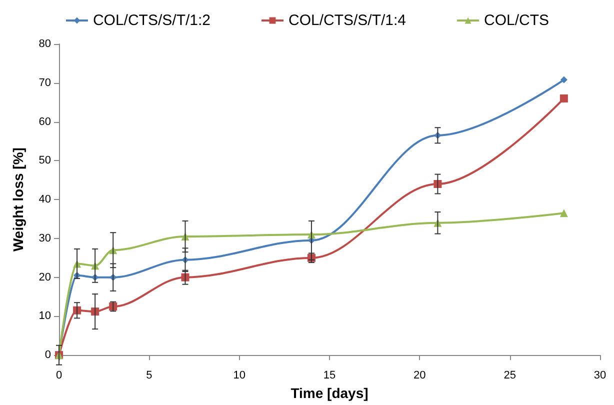 The width and height of the screenshot is (614, 405). Describe the element at coordinates (44, 44) in the screenshot. I see `y-tick-label: 80` at that location.